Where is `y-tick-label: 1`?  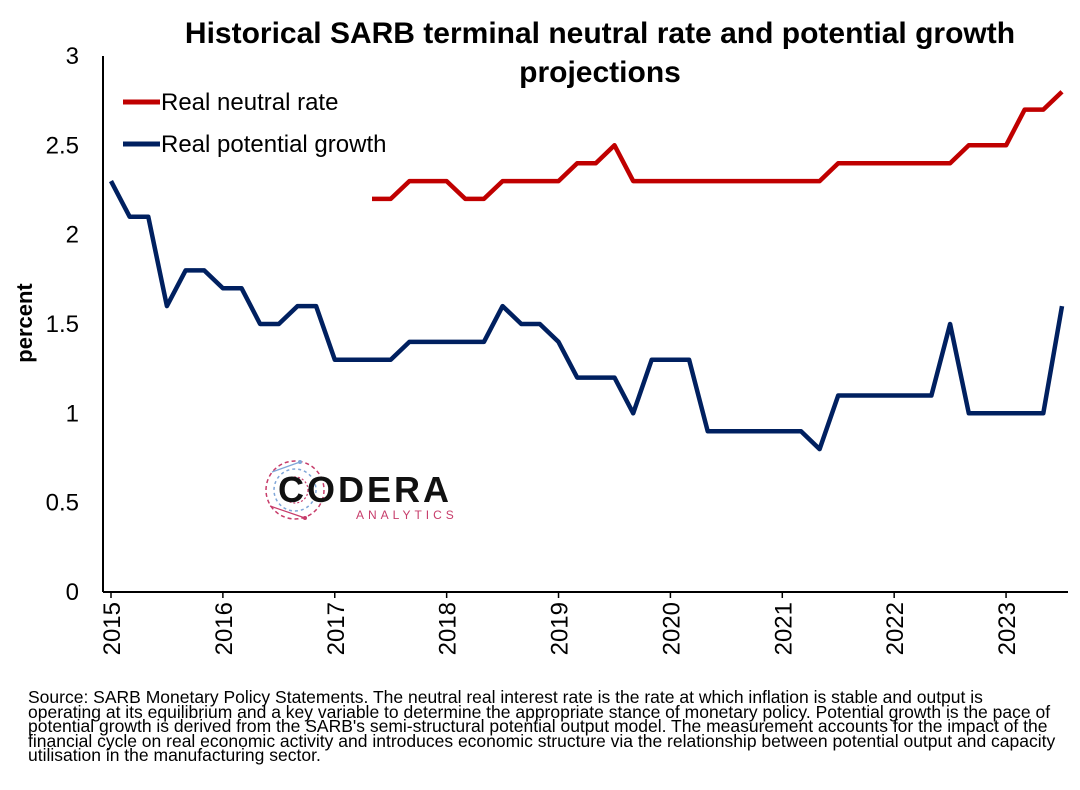 y-tick-label: 1 is located at coordinates (72, 413).